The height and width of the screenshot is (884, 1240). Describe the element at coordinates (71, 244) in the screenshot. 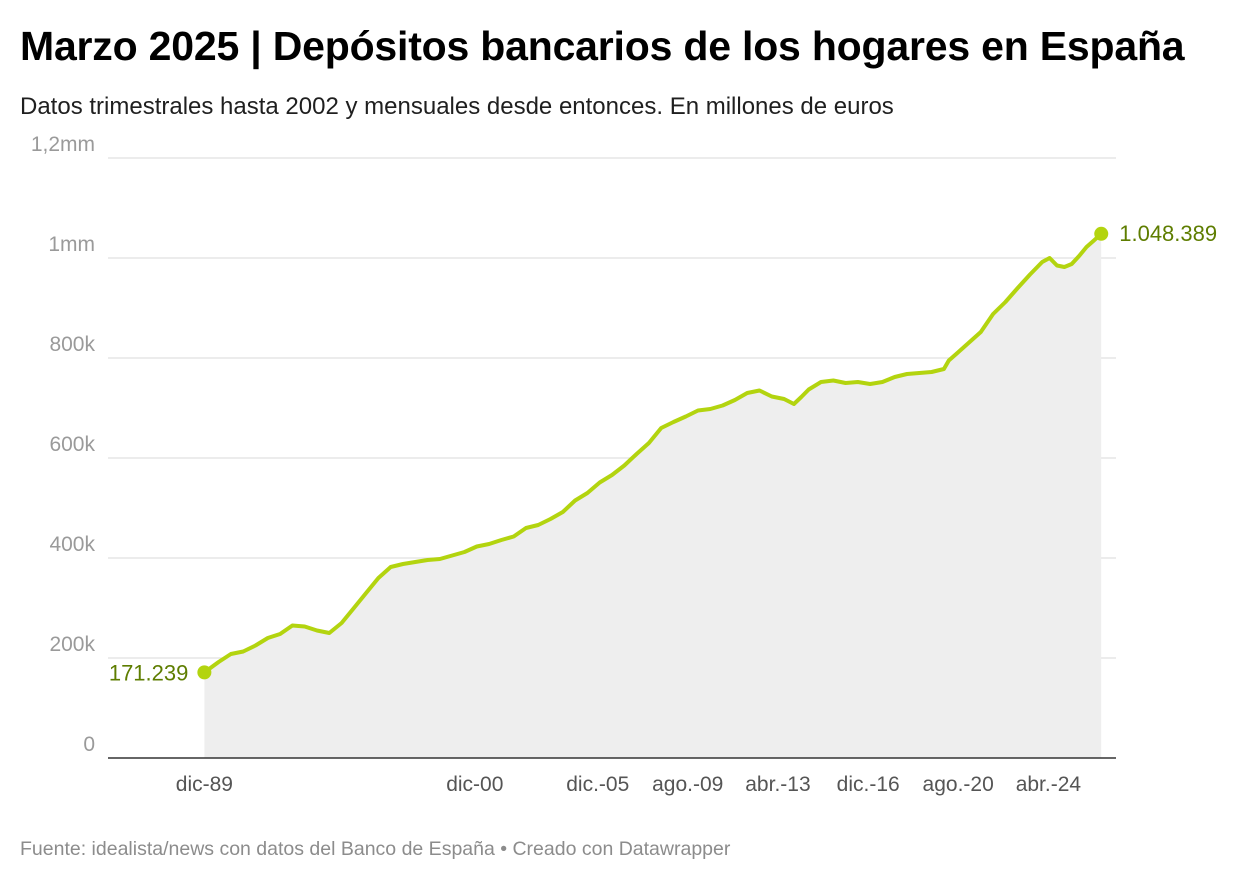

I see `y-tick-label: 1mm` at that location.